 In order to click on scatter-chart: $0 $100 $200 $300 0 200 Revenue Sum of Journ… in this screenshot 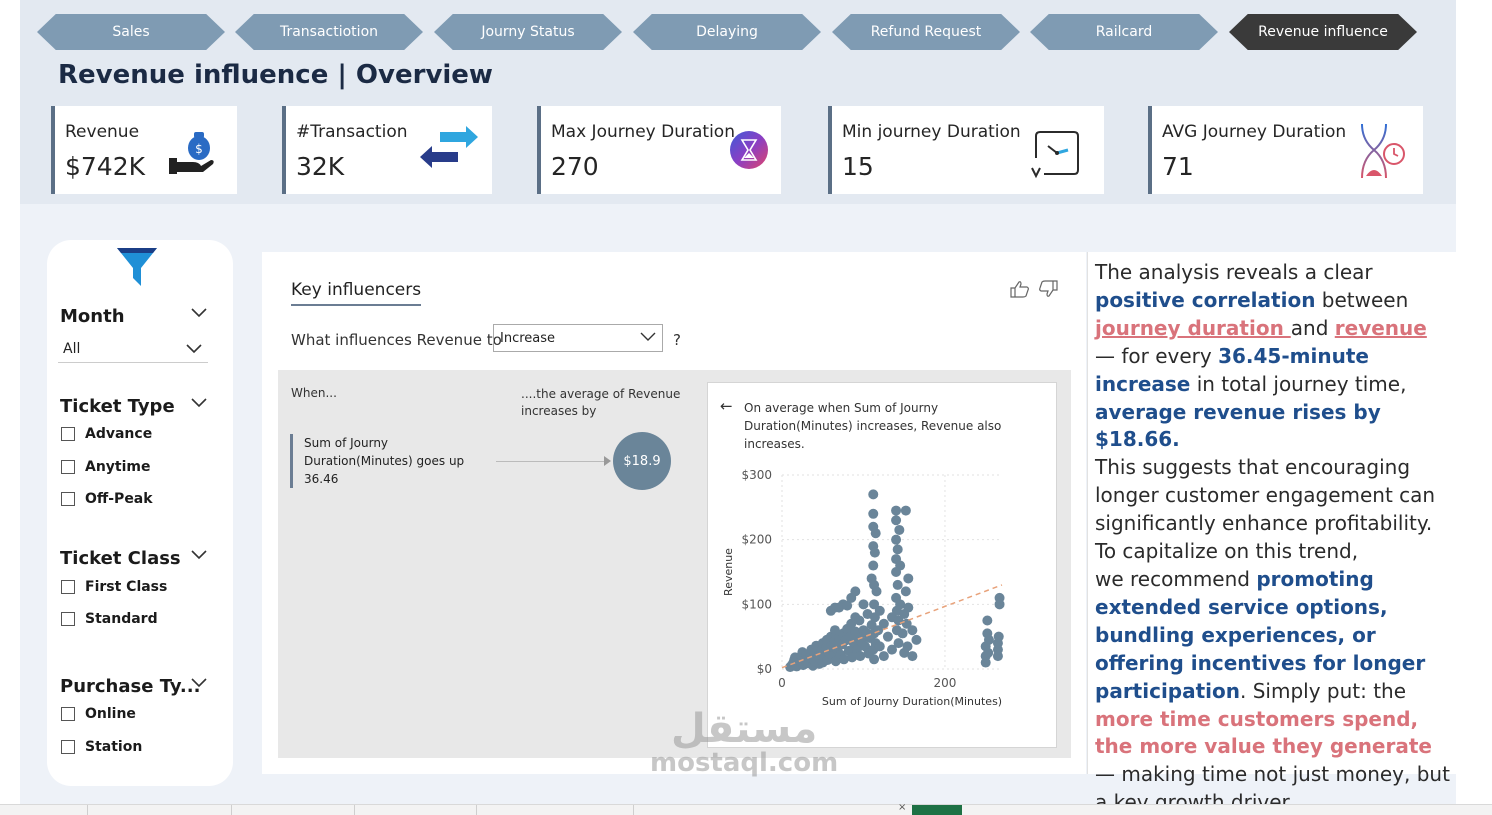, I will do `click(863, 588)`.